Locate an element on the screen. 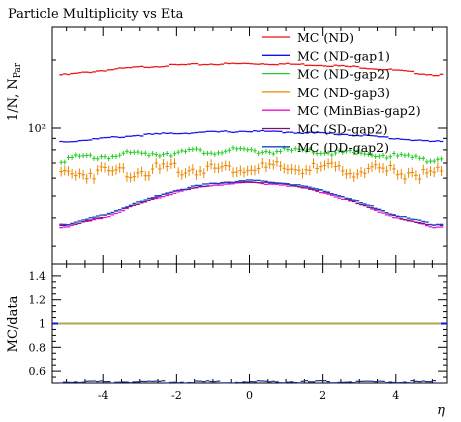 The image size is (461, 422). series-mc-nd-gap1- is located at coordinates (251, 136).